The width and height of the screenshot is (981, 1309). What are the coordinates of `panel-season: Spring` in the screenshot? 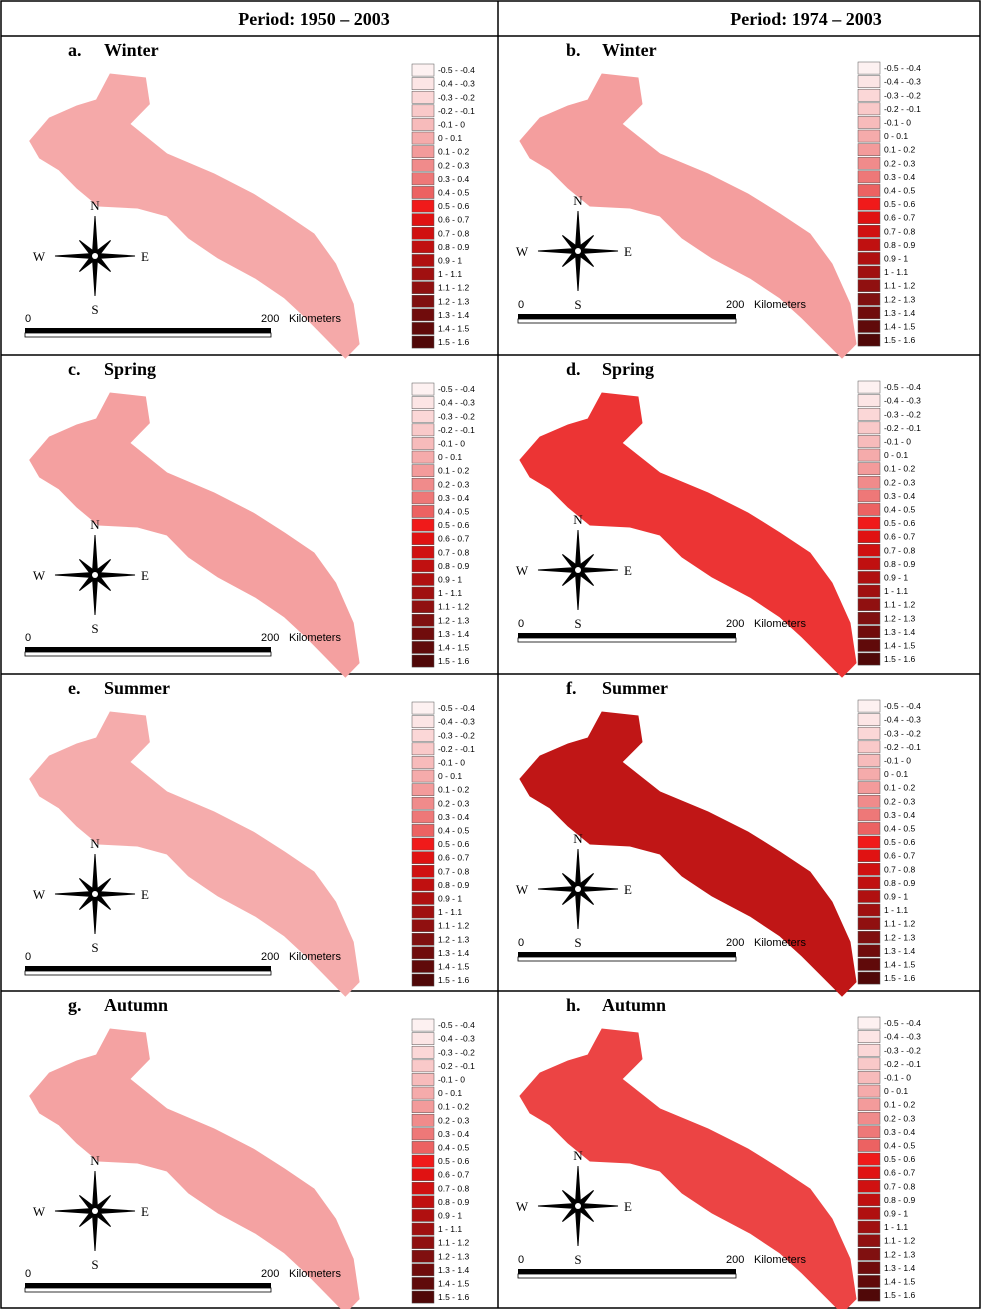 It's located at (628, 369).